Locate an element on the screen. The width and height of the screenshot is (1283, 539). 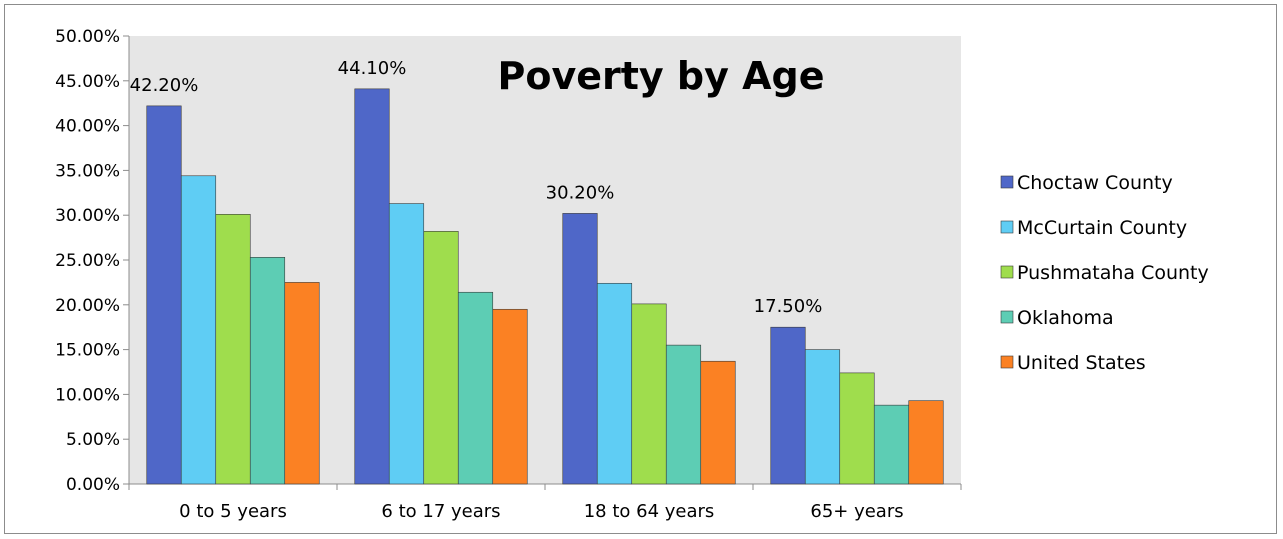
legend-label: Choctaw County is located at coordinates (1095, 183).